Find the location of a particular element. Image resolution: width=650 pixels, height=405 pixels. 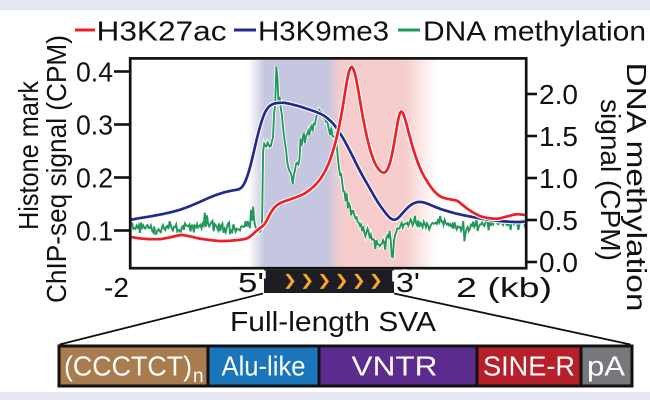

svg-text: signal (CPM) is located at coordinates (610, 180).